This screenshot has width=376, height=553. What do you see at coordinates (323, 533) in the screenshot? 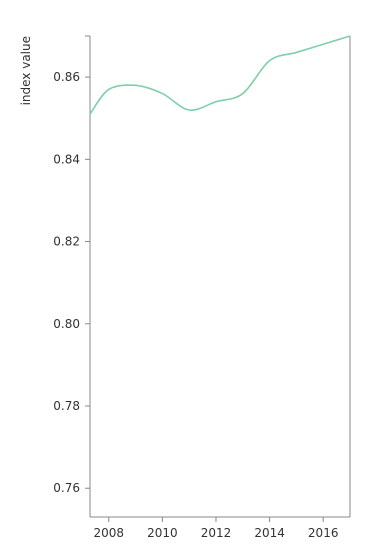
I see `x-tick-label: 2016` at bounding box center [323, 533].